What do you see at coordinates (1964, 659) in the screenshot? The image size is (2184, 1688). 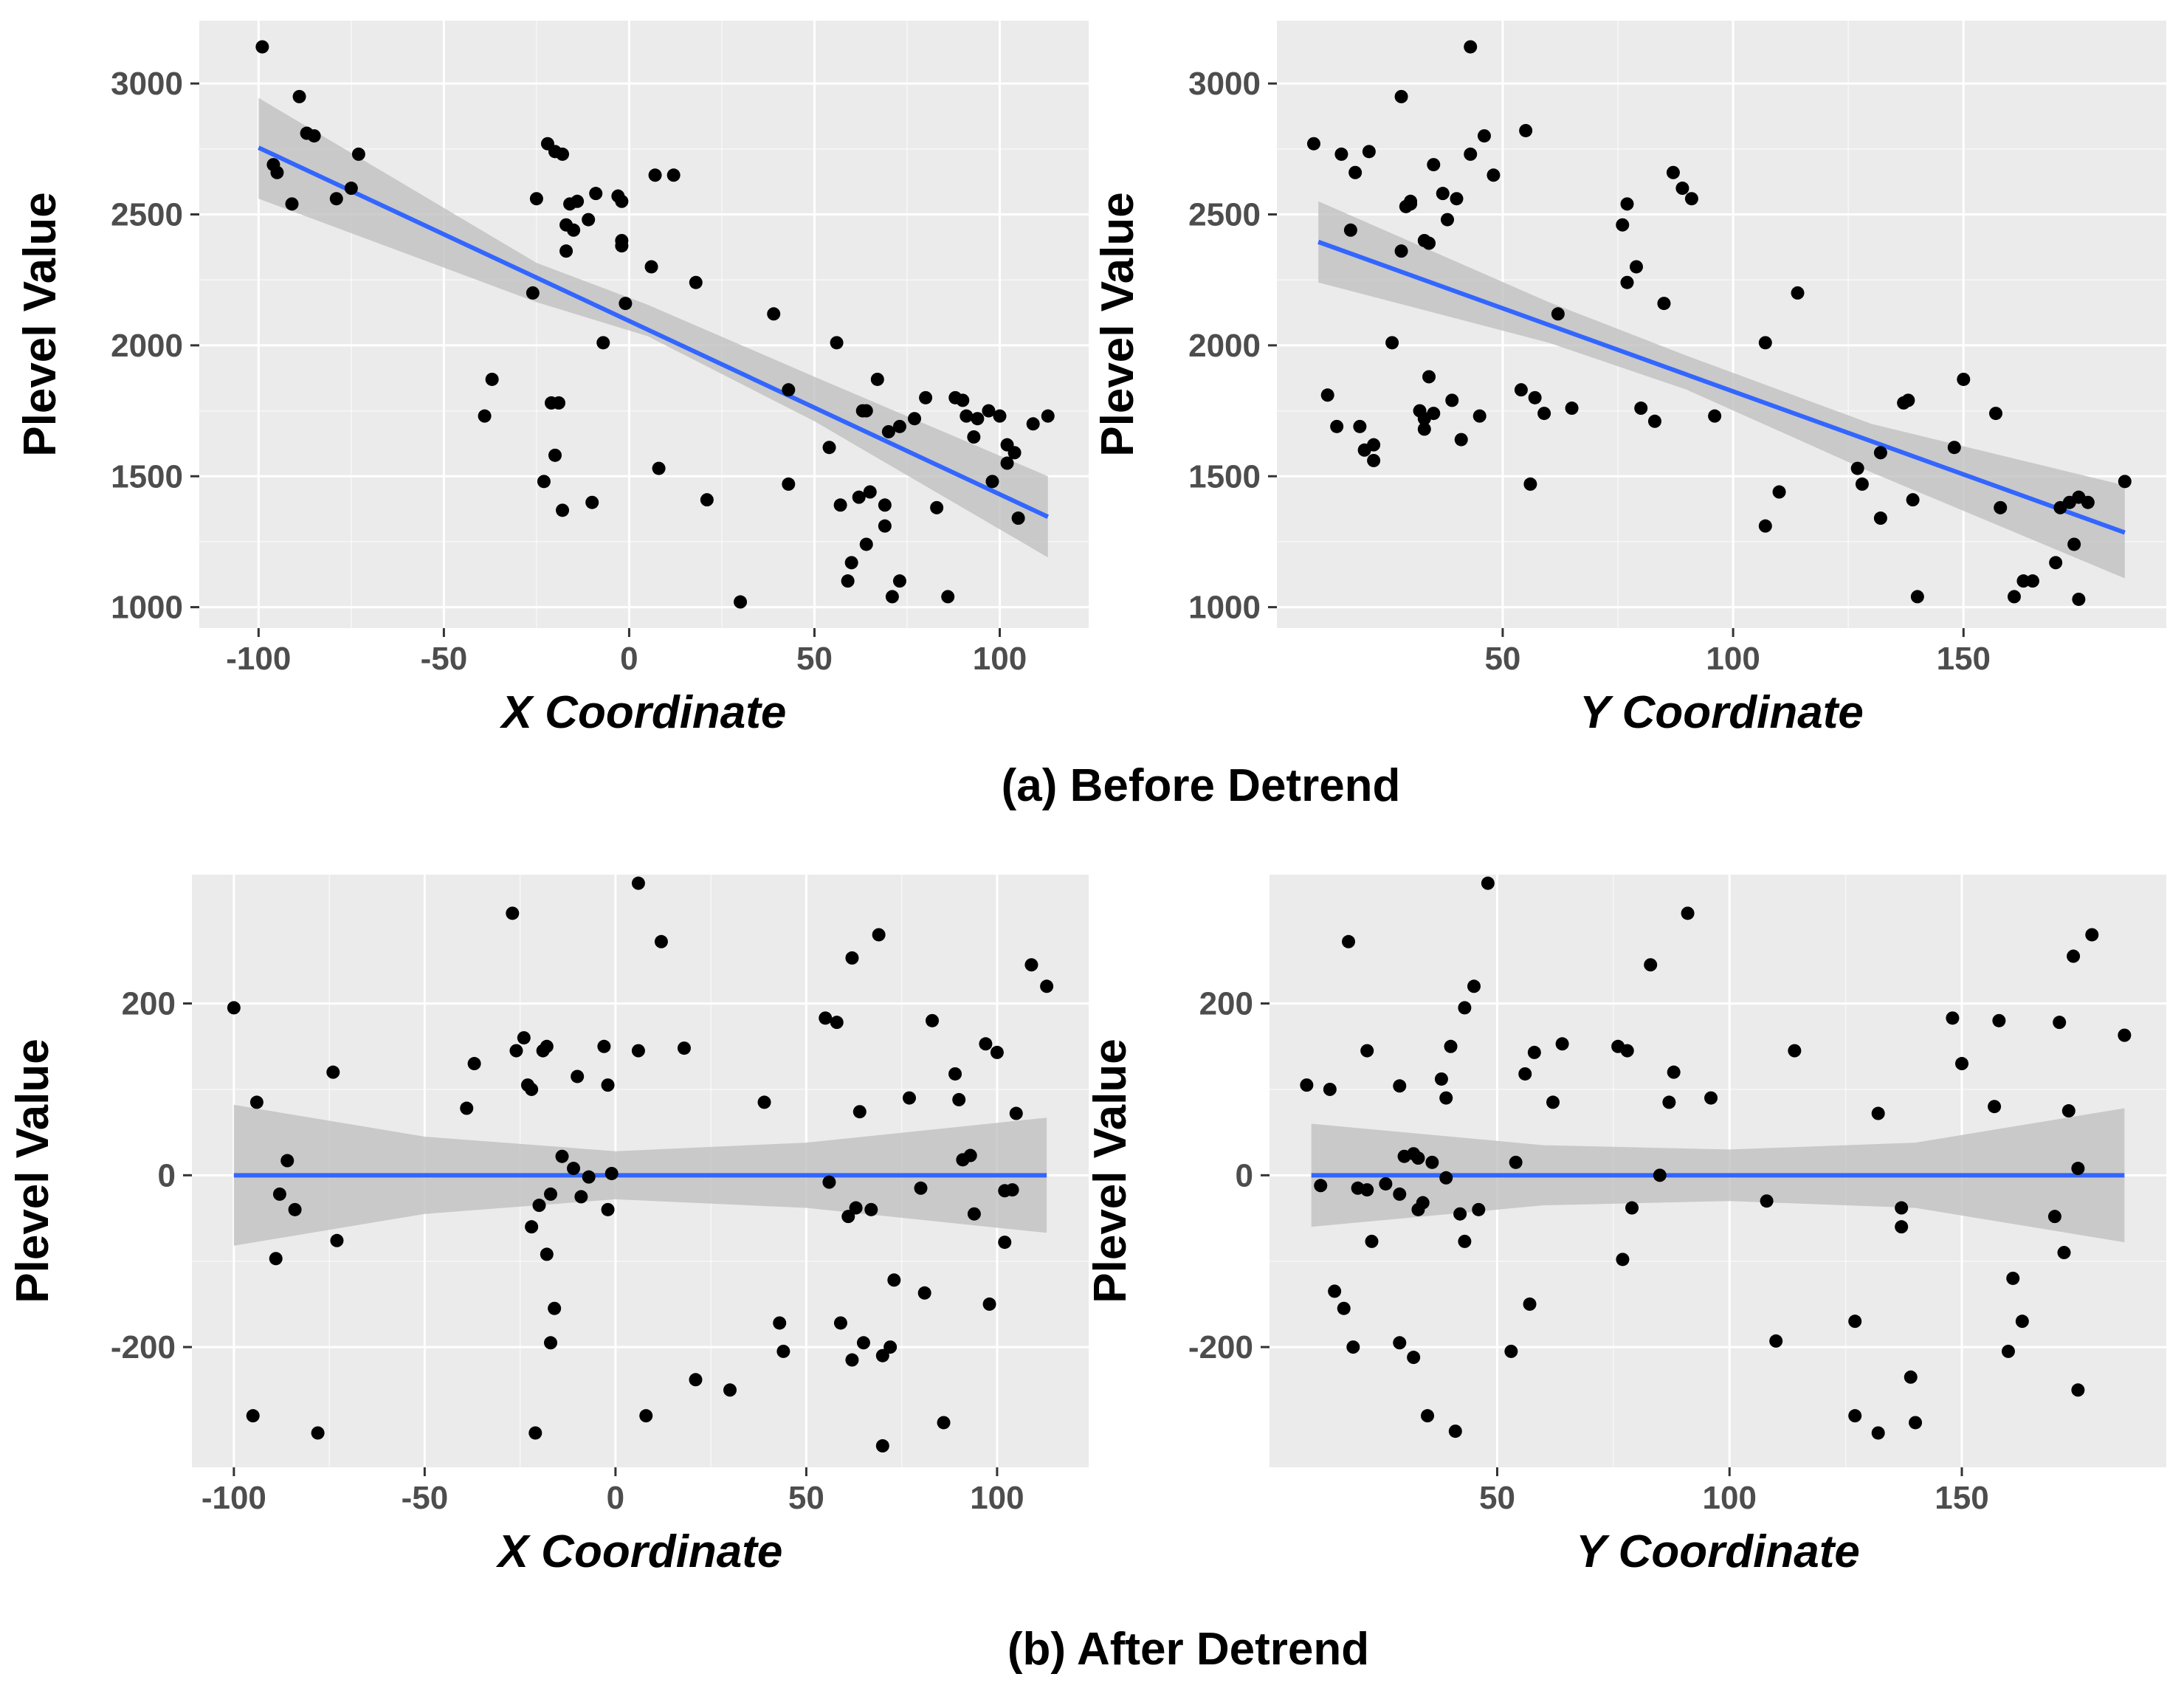 I see `x-tick-label: 150` at bounding box center [1964, 659].